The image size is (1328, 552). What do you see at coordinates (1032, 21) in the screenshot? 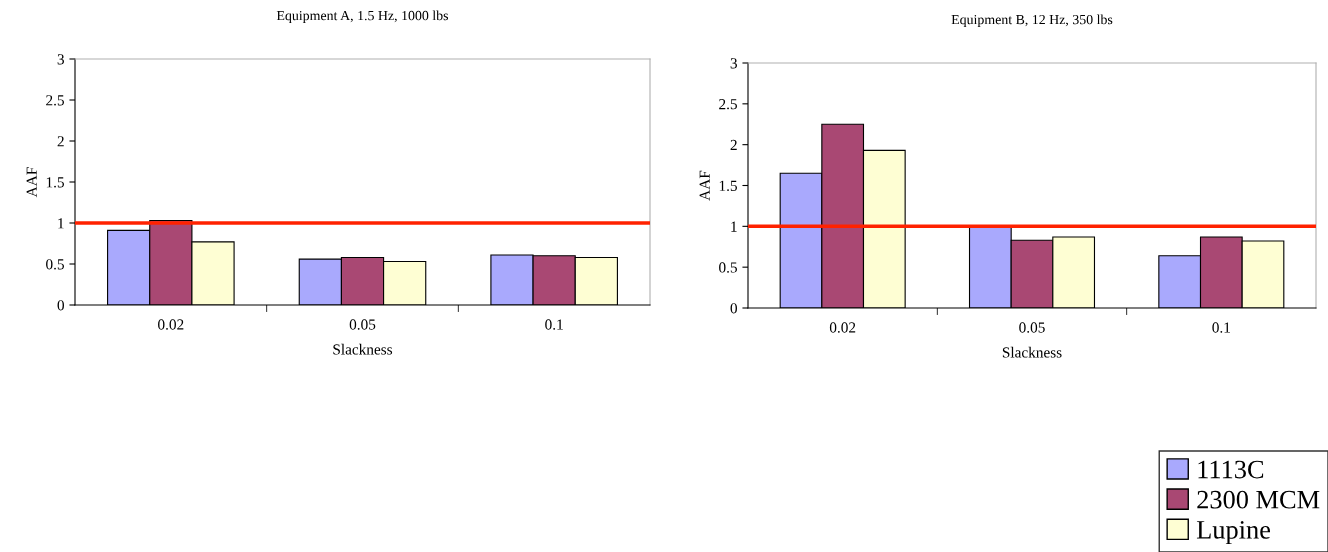
I see `chart-title: Equipment B, 12 Hz, 350 lbs` at bounding box center [1032, 21].